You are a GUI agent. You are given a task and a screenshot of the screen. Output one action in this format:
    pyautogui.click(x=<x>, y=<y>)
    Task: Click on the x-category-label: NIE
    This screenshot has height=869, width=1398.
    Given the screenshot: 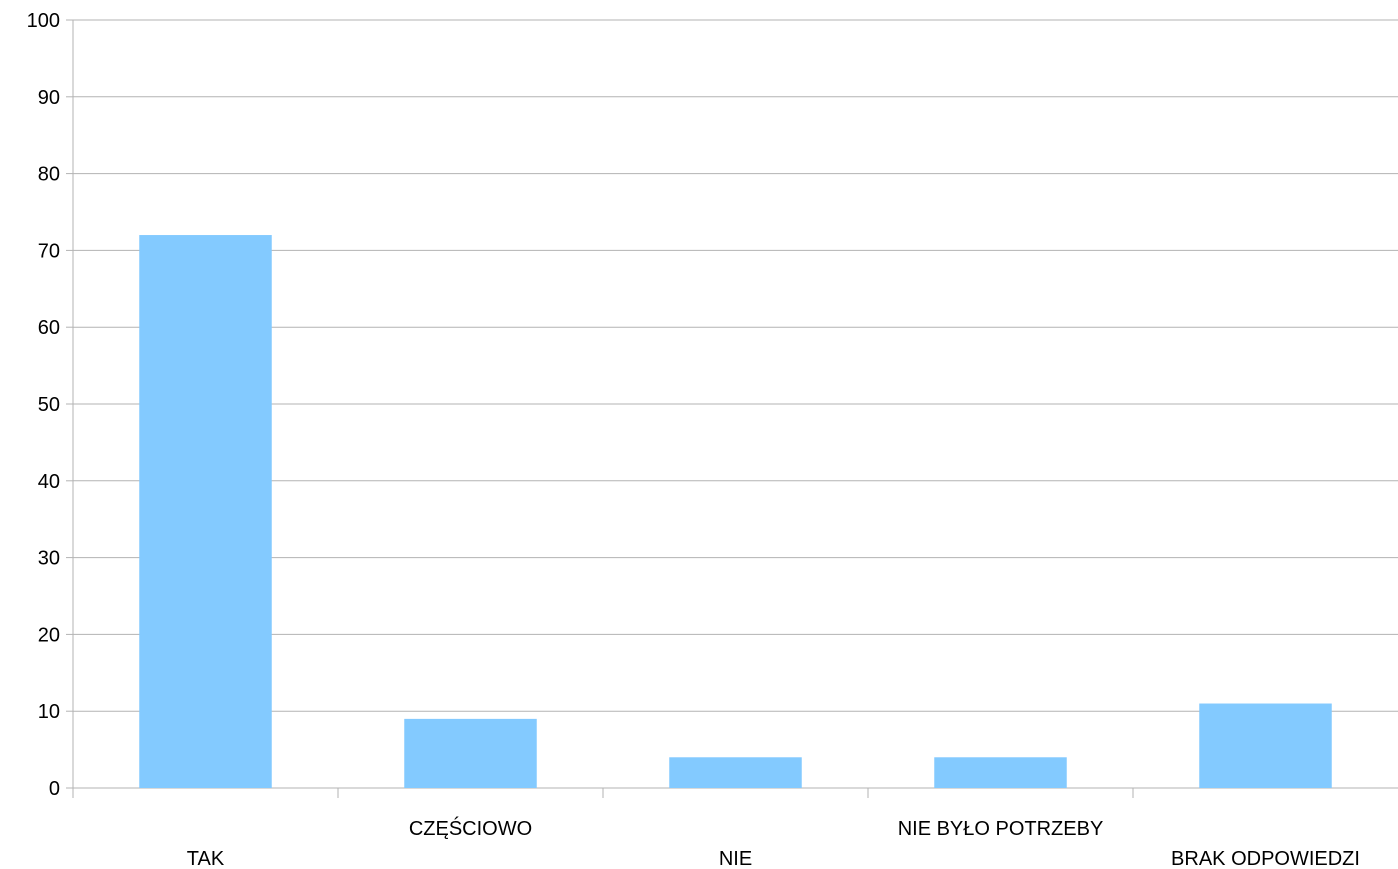 What is the action you would take?
    pyautogui.click(x=735, y=858)
    